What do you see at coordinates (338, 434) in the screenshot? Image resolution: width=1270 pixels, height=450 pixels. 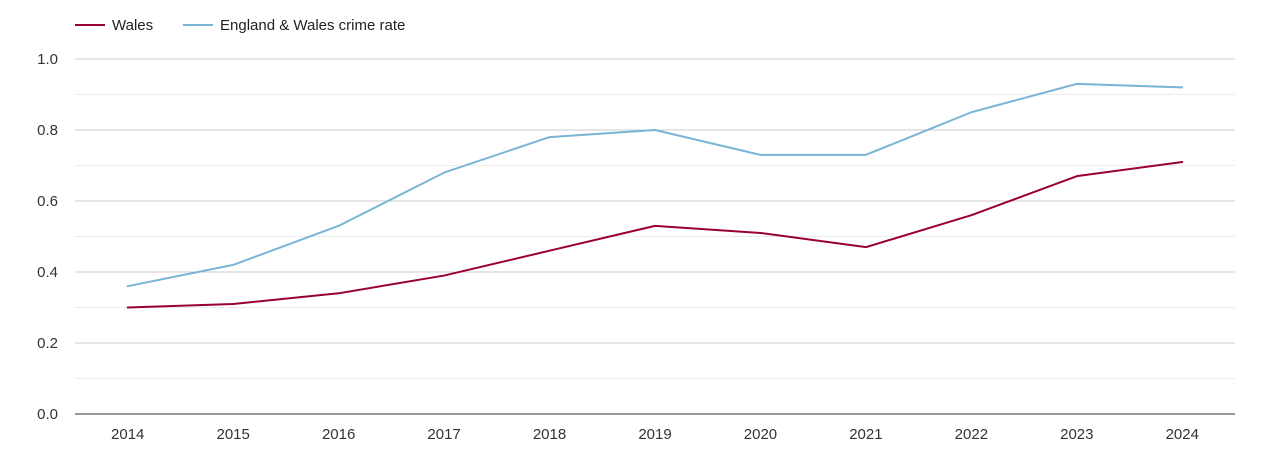 I see `x-tick-label: 2016` at bounding box center [338, 434].